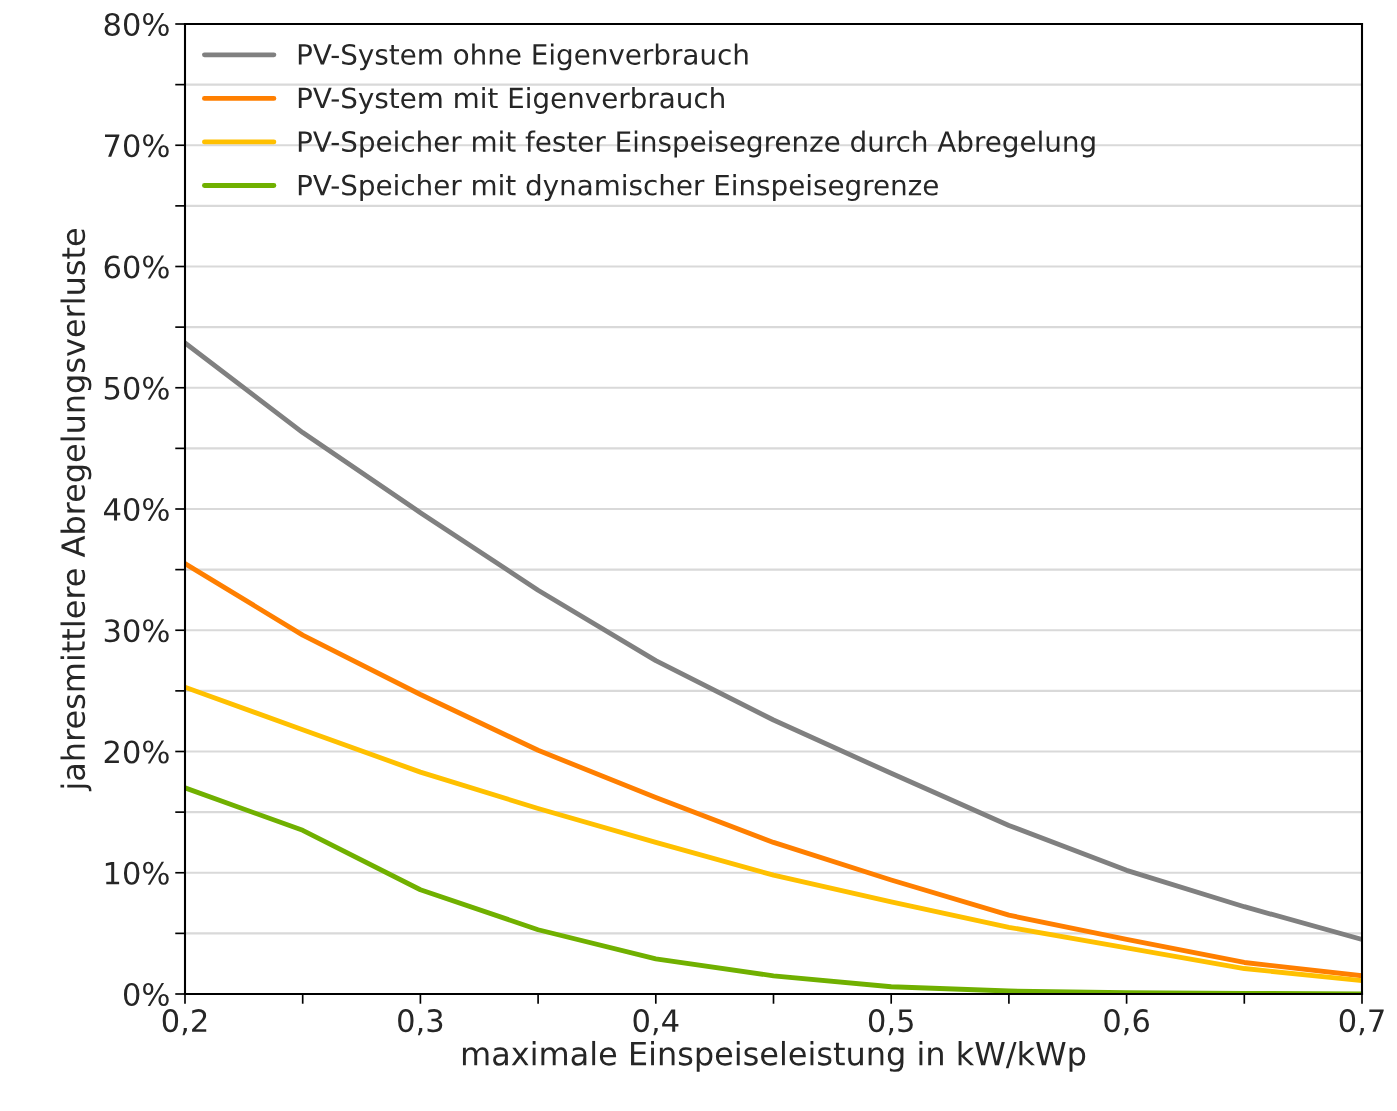 Image resolution: width=1397 pixels, height=1111 pixels. What do you see at coordinates (76, 510) in the screenshot?
I see `y-axis-title: jahresmittlere Abregelungsverluste` at bounding box center [76, 510].